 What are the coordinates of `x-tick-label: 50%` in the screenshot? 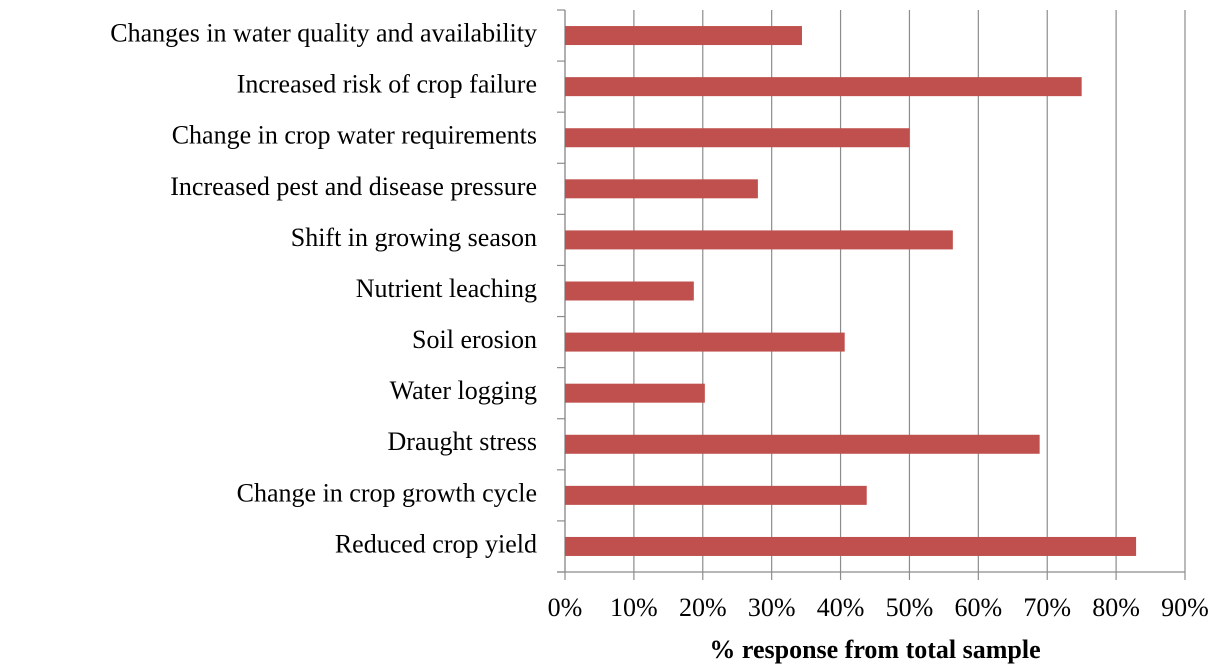 It's located at (910, 607).